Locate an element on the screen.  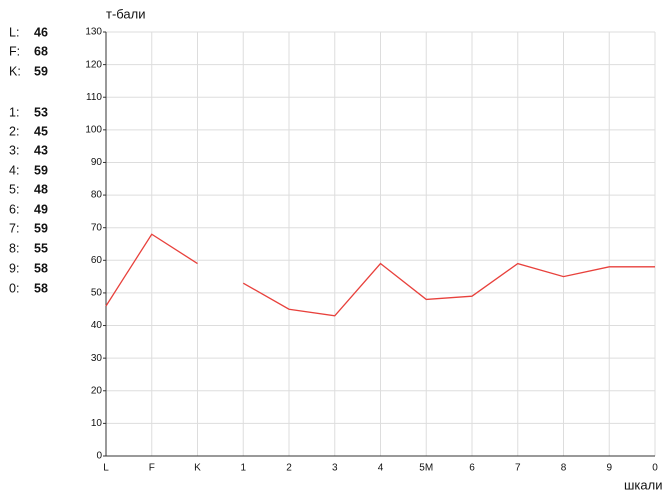
score-label: 1: is located at coordinates (14, 112).